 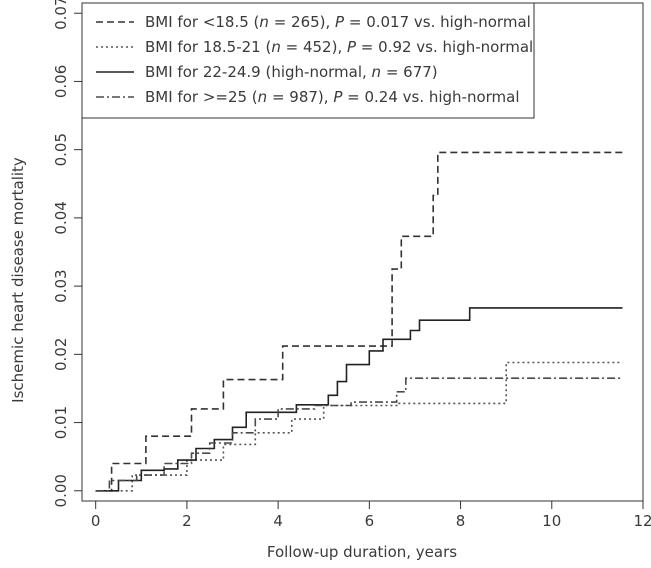 I want to click on x-tick-label: 10, so click(x=551, y=521).